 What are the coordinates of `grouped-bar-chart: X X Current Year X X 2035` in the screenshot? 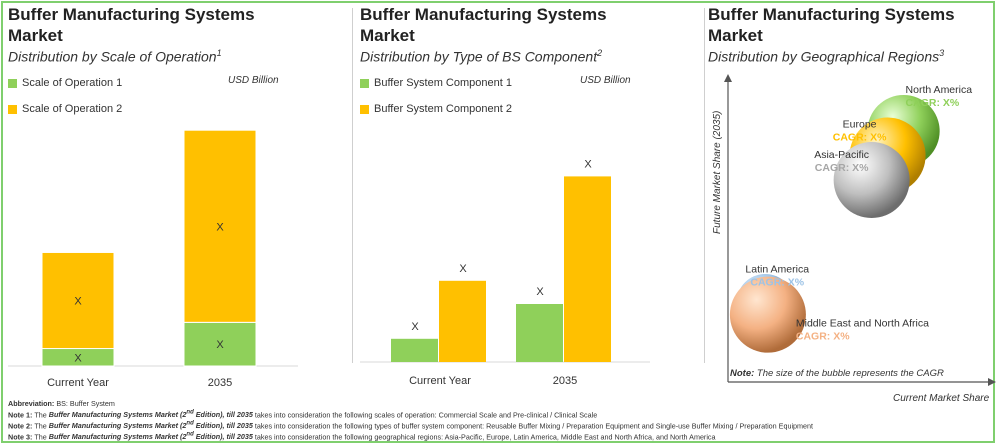 It's located at (505, 272).